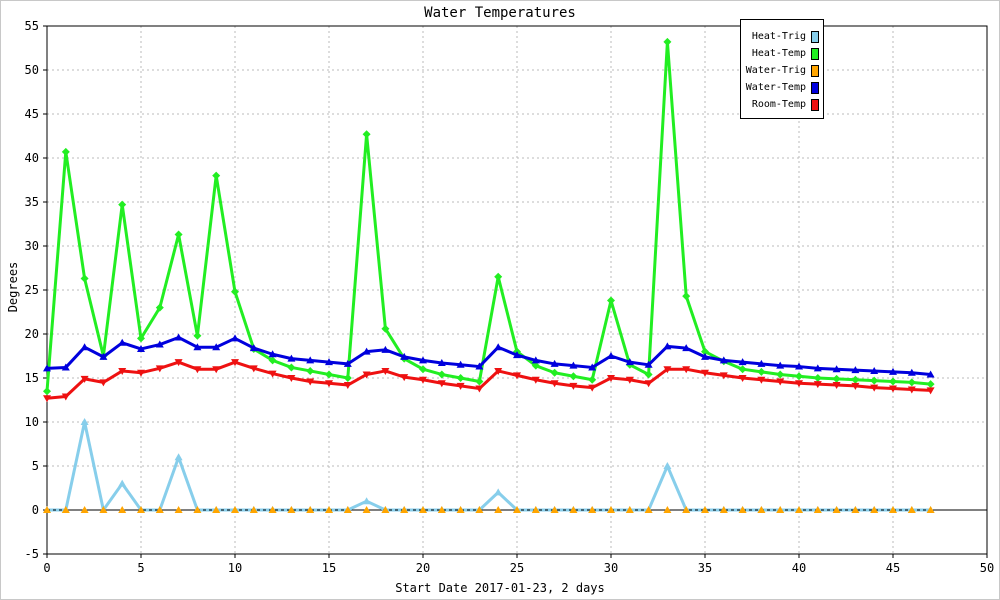 The image size is (1000, 600). What do you see at coordinates (423, 568) in the screenshot?
I see `x-tick-label: 20` at bounding box center [423, 568].